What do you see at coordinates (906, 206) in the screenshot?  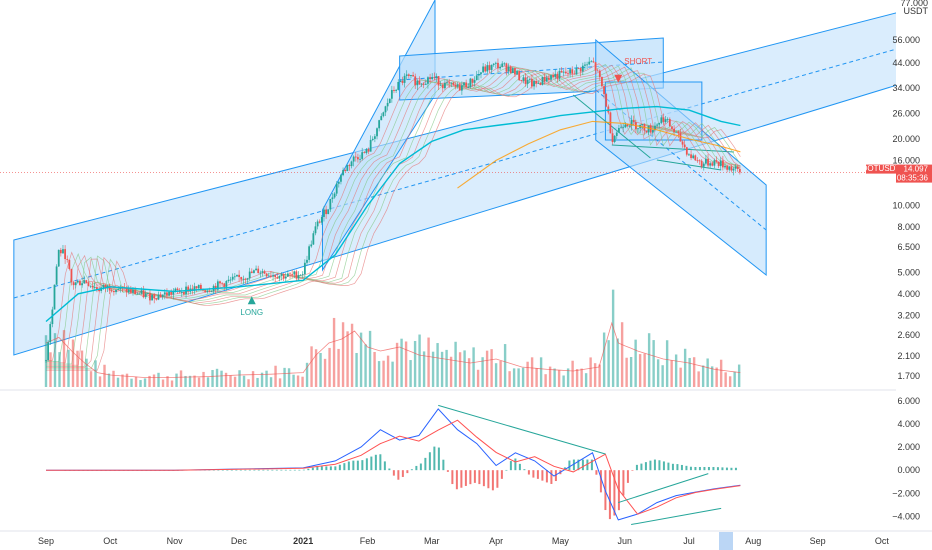 I see `price-tick-label: 10.000` at bounding box center [906, 206].